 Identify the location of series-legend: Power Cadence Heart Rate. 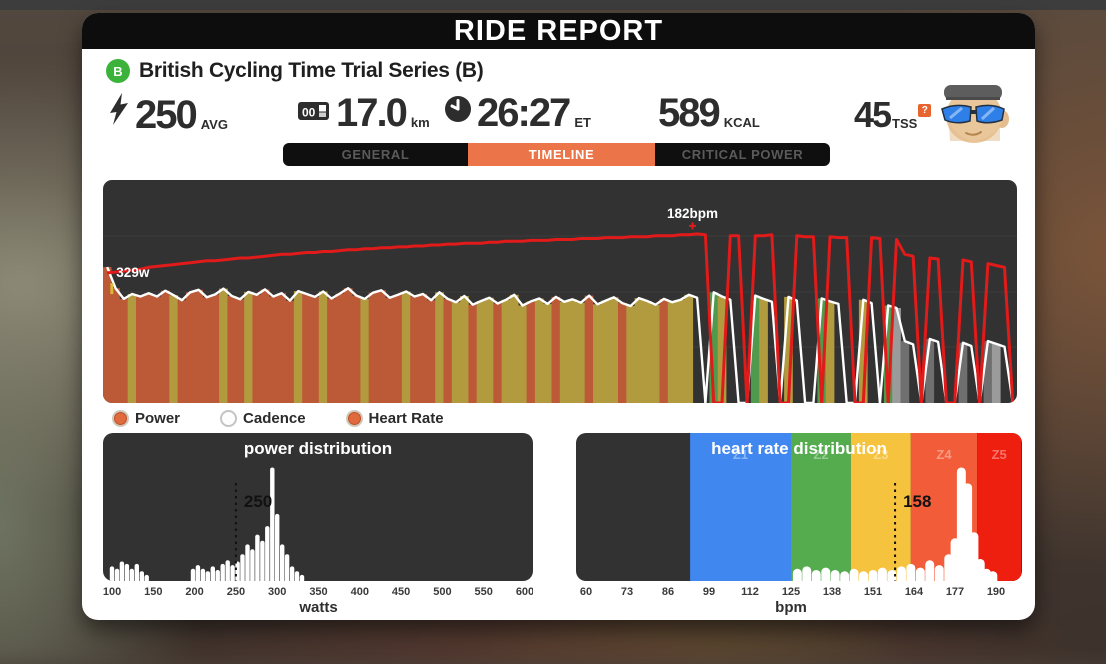
(278, 418).